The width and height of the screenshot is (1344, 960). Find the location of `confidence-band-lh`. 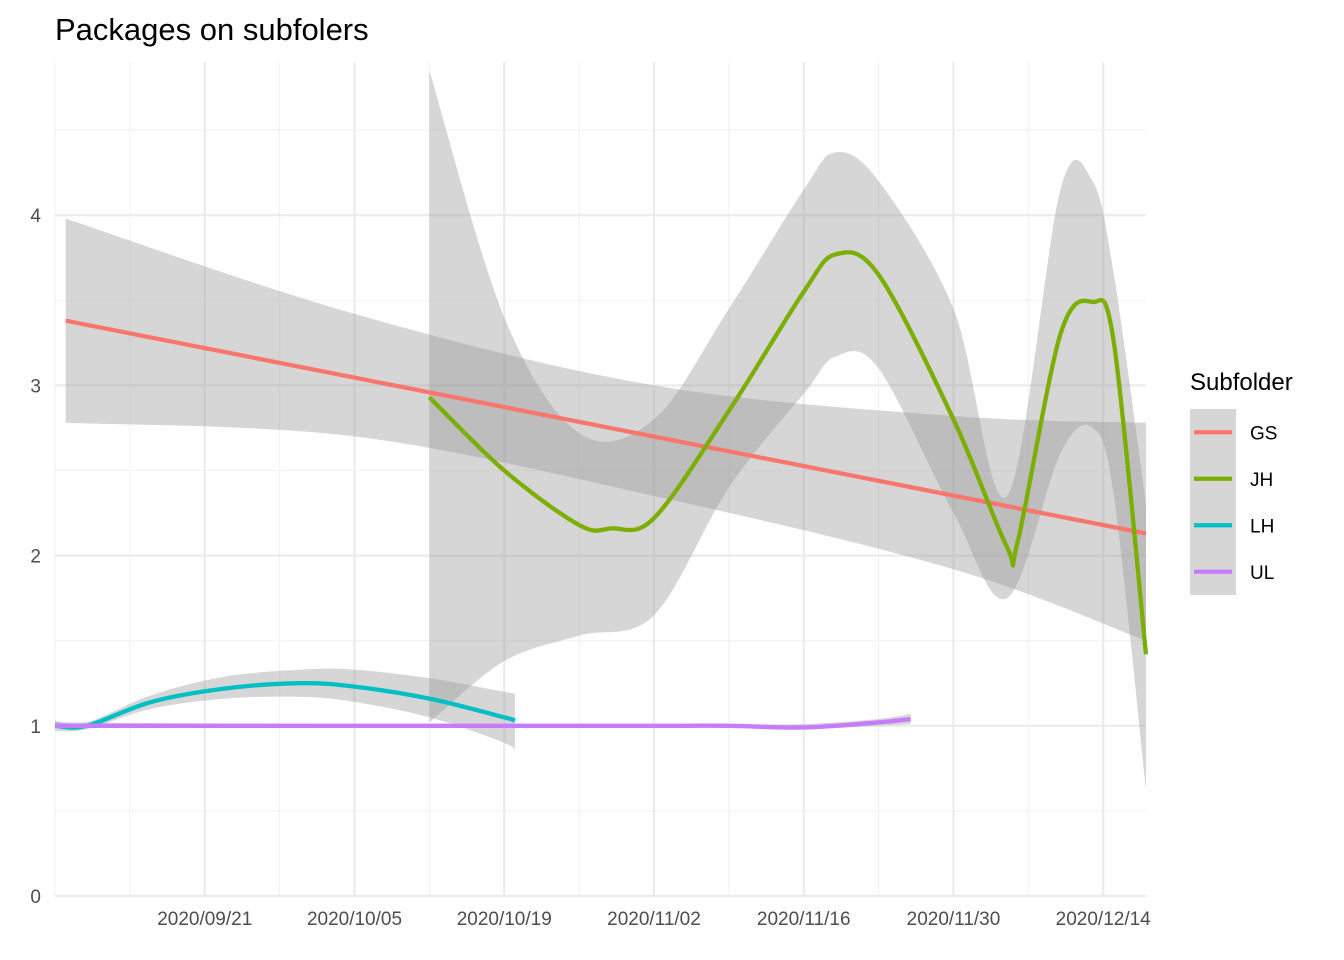

confidence-band-lh is located at coordinates (285, 710).